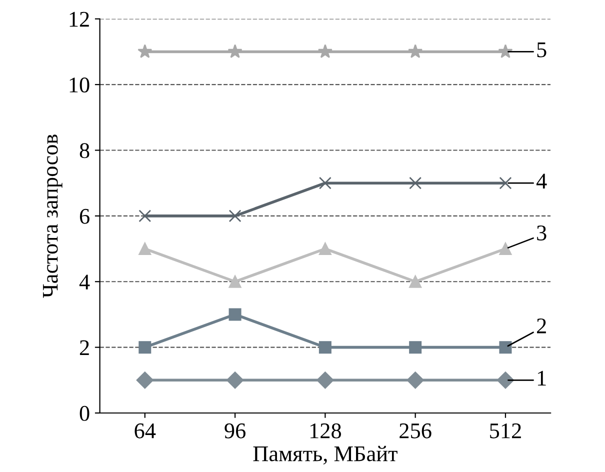 The width and height of the screenshot is (605, 472). I want to click on series-label: 1, so click(542, 378).